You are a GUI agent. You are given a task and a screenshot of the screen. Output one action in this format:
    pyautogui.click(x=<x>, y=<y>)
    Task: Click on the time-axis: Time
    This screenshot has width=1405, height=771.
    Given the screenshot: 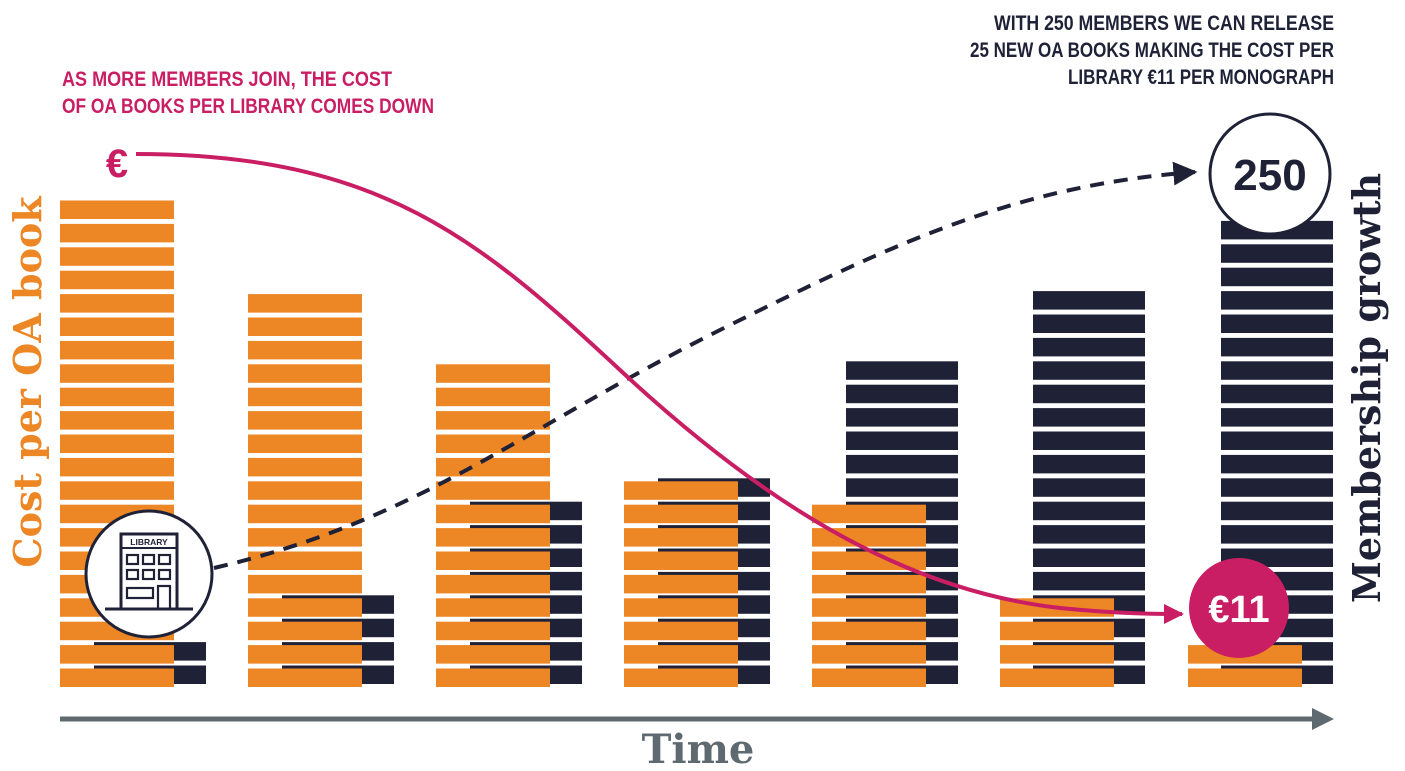 What is the action you would take?
    pyautogui.click(x=697, y=739)
    